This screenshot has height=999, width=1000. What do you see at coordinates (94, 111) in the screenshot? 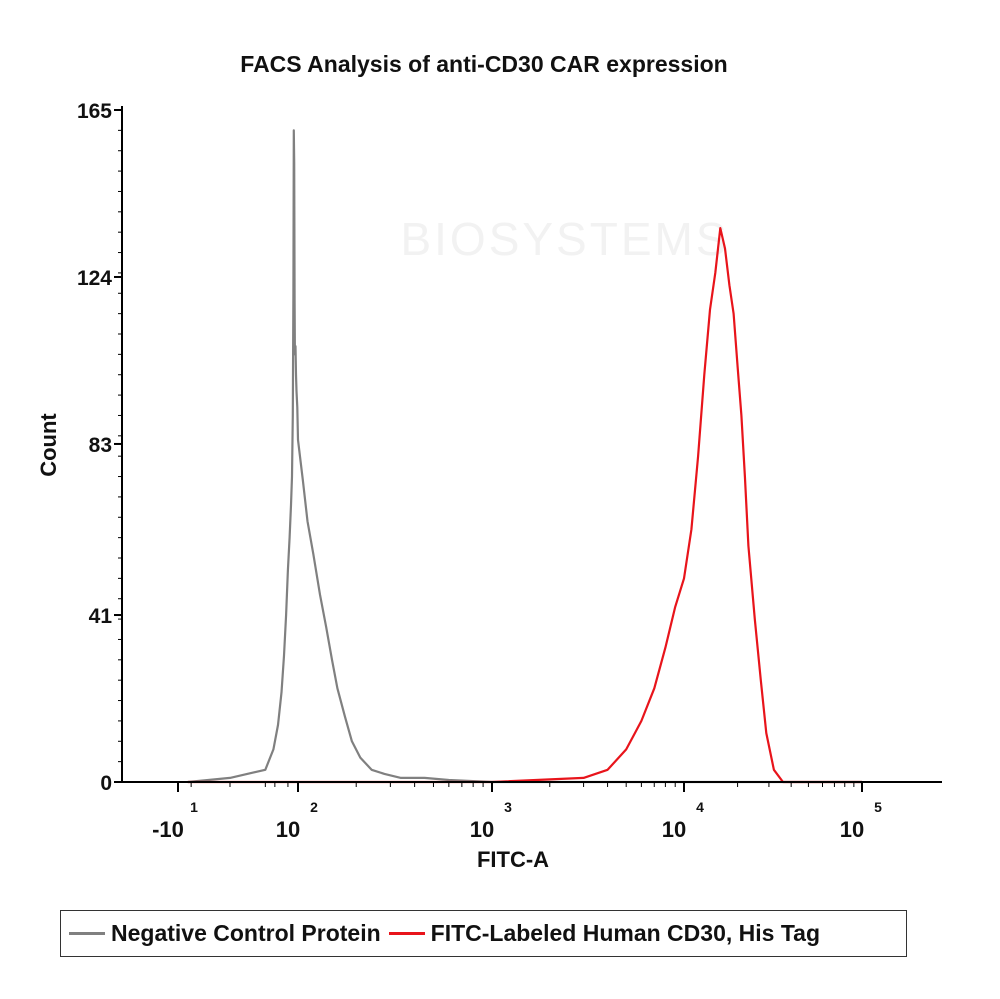
I see `y-tick-label-4: 165` at bounding box center [94, 111].